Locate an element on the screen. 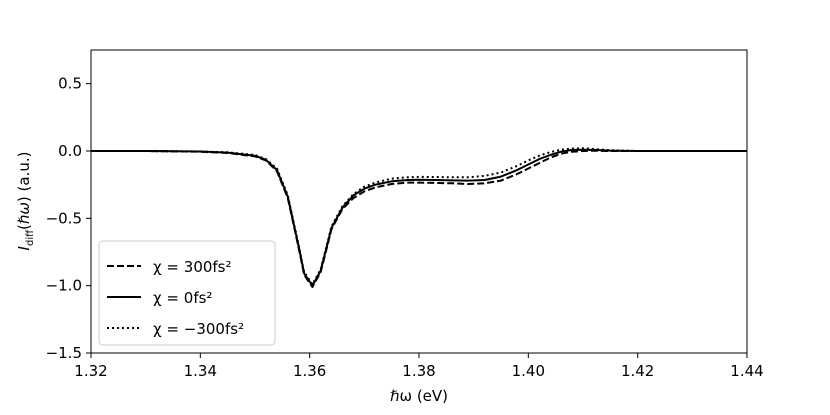 Image resolution: width=830 pixels, height=415 pixels. legend: χ = 300fs² χ = 0fs² χ = −300fs² is located at coordinates (187, 293).